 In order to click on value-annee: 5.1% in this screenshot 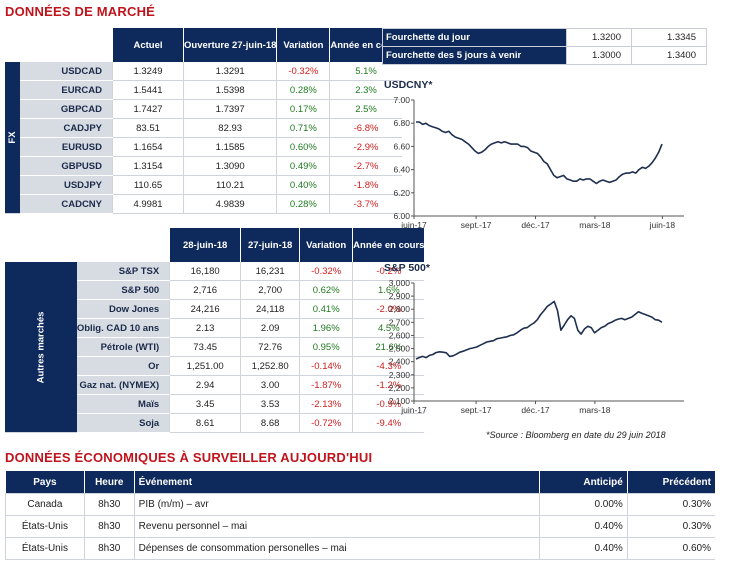, I will do `click(365, 71)`.